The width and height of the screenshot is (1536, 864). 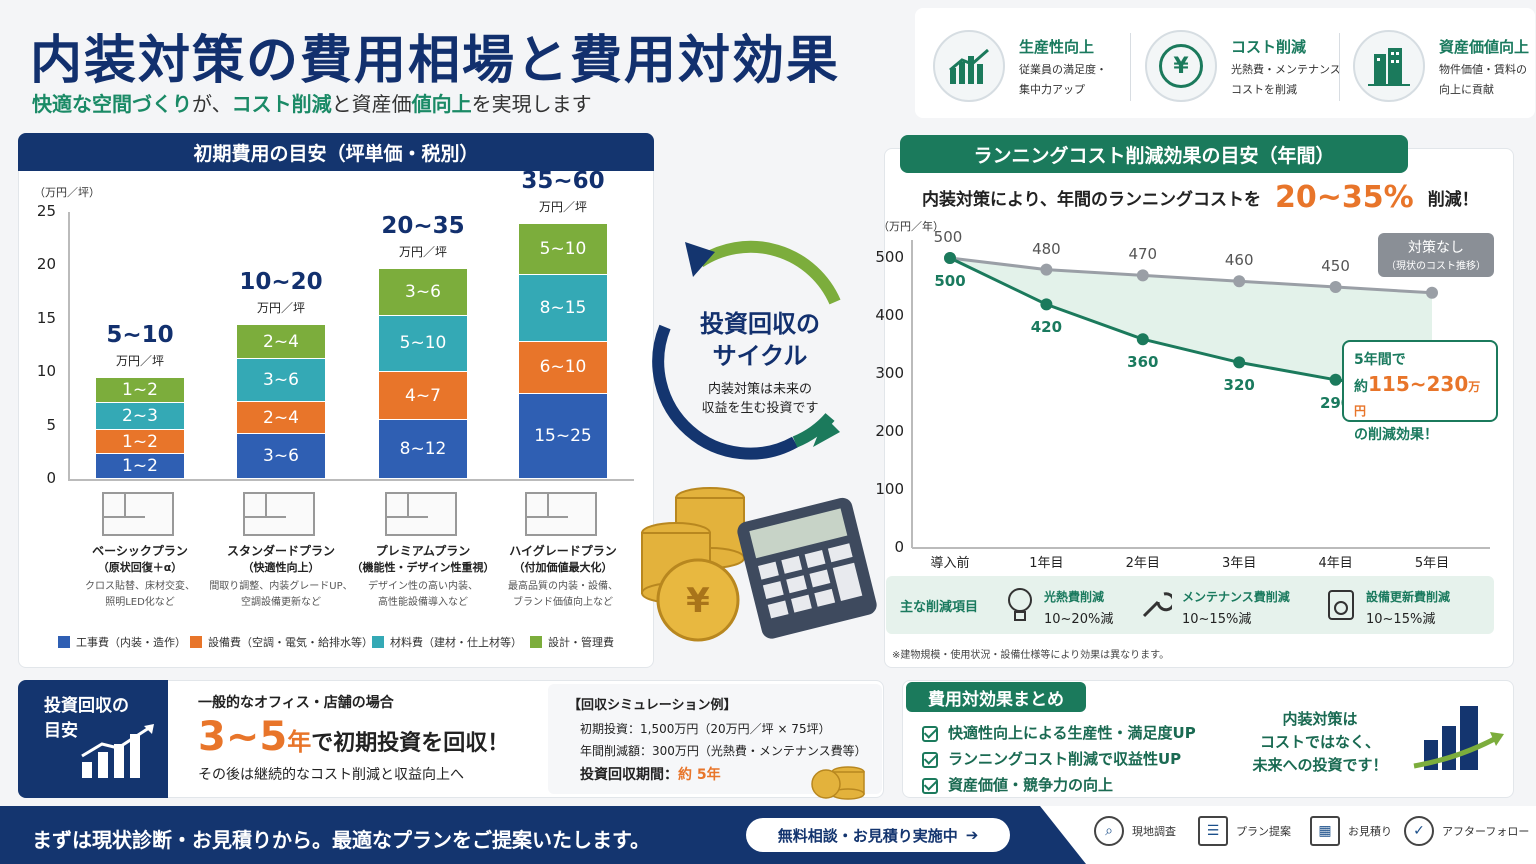 I want to click on no-measure-value-label: 480, so click(x=1046, y=248).